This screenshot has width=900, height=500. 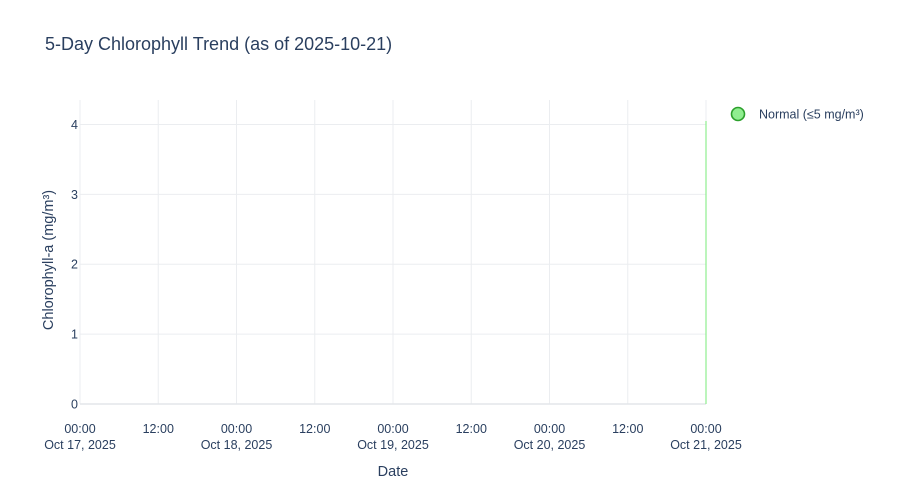 I want to click on y-axis-ticks: 0 1 2 3 4, so click(x=74, y=265).